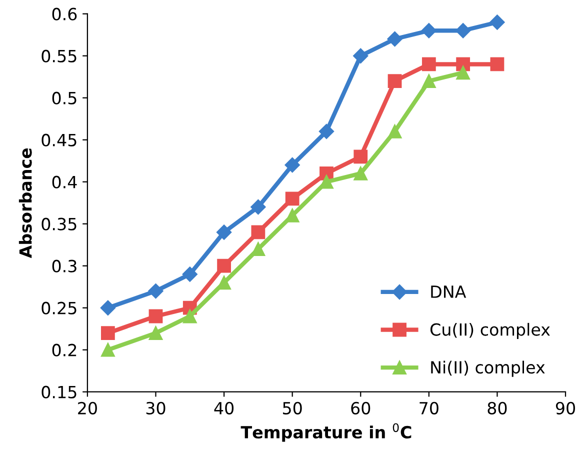  I want to click on legend-label: DNA, so click(448, 292).